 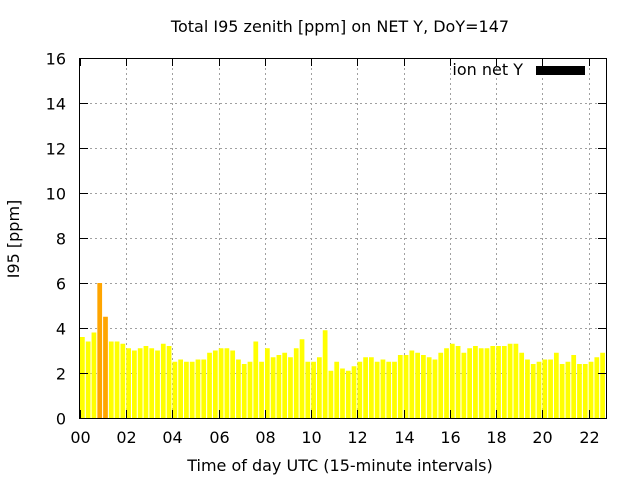 What do you see at coordinates (219, 437) in the screenshot?
I see `x-tick-label: 06` at bounding box center [219, 437].